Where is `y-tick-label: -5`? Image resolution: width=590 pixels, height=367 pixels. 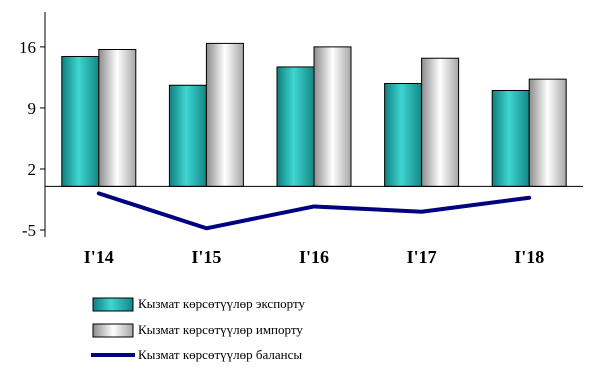 y-tick-label: -5 is located at coordinates (29, 230).